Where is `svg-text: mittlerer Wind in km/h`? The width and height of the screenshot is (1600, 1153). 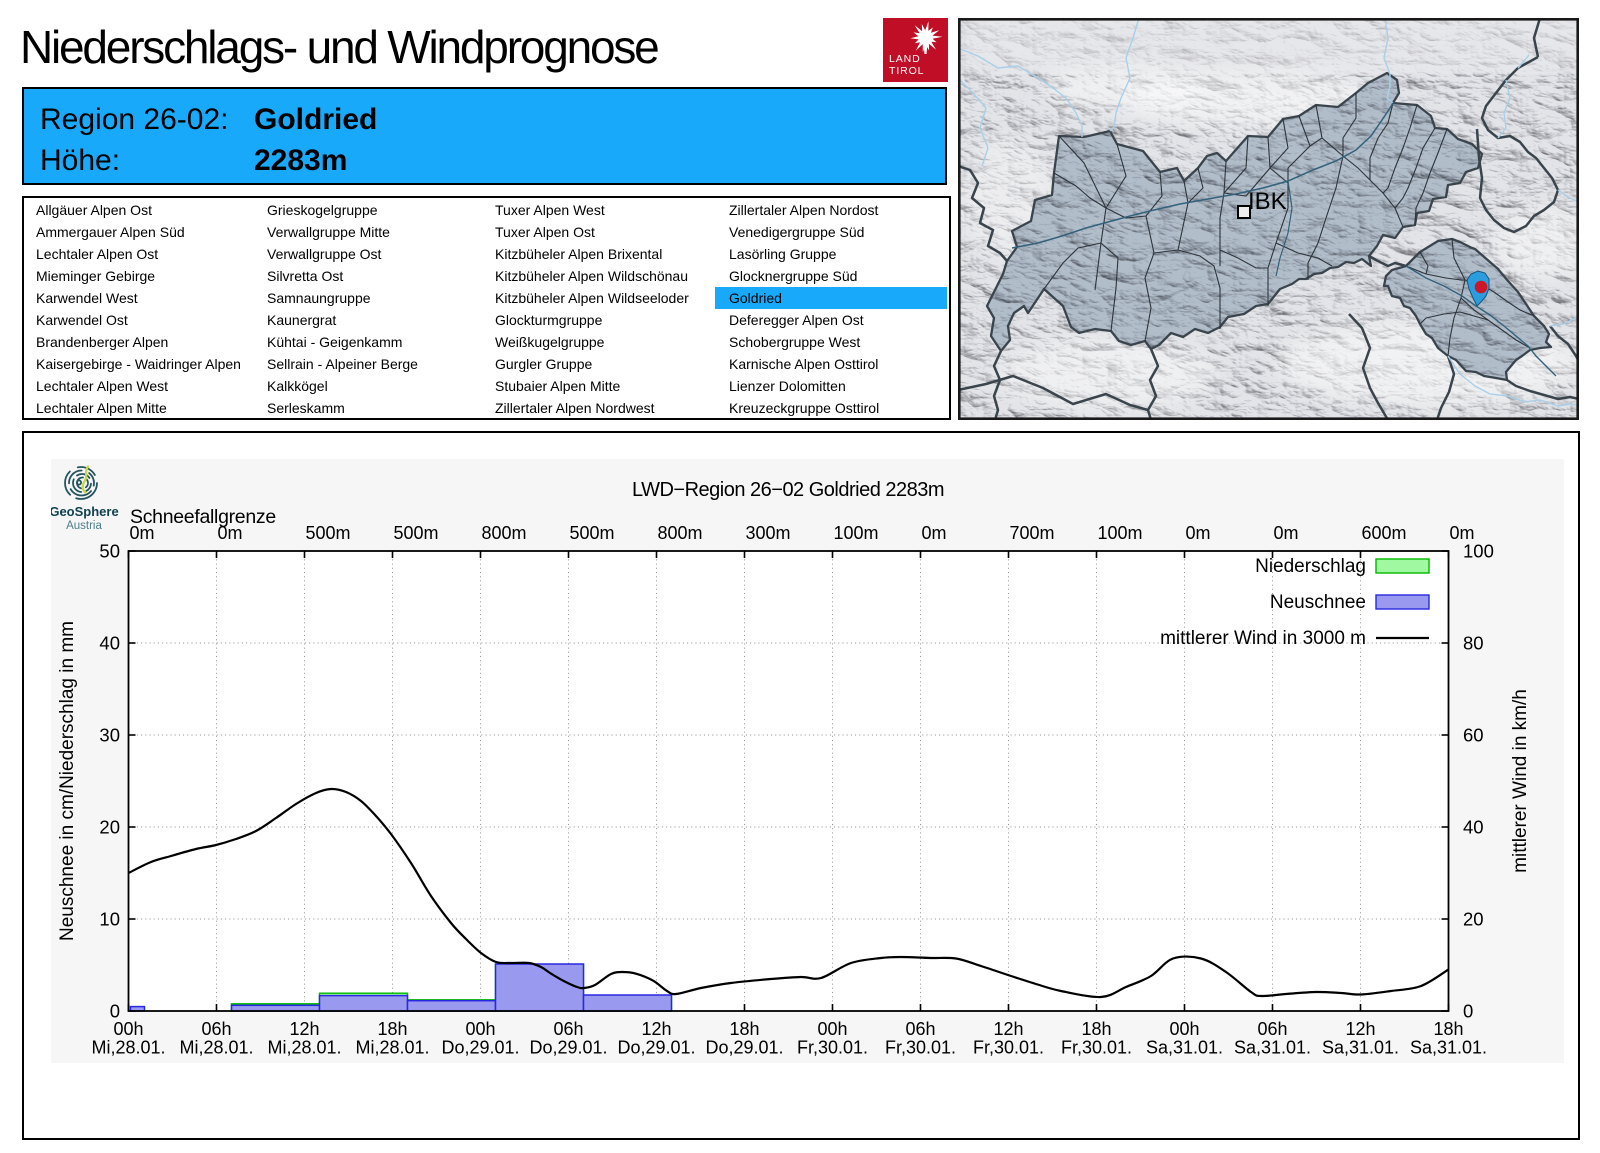 svg-text: mittlerer Wind in km/h is located at coordinates (1520, 781).